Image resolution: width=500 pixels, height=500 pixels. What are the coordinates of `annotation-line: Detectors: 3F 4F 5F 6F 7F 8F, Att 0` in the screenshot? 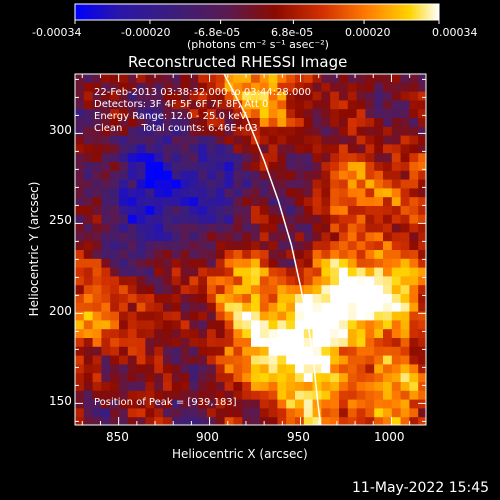 It's located at (181, 104).